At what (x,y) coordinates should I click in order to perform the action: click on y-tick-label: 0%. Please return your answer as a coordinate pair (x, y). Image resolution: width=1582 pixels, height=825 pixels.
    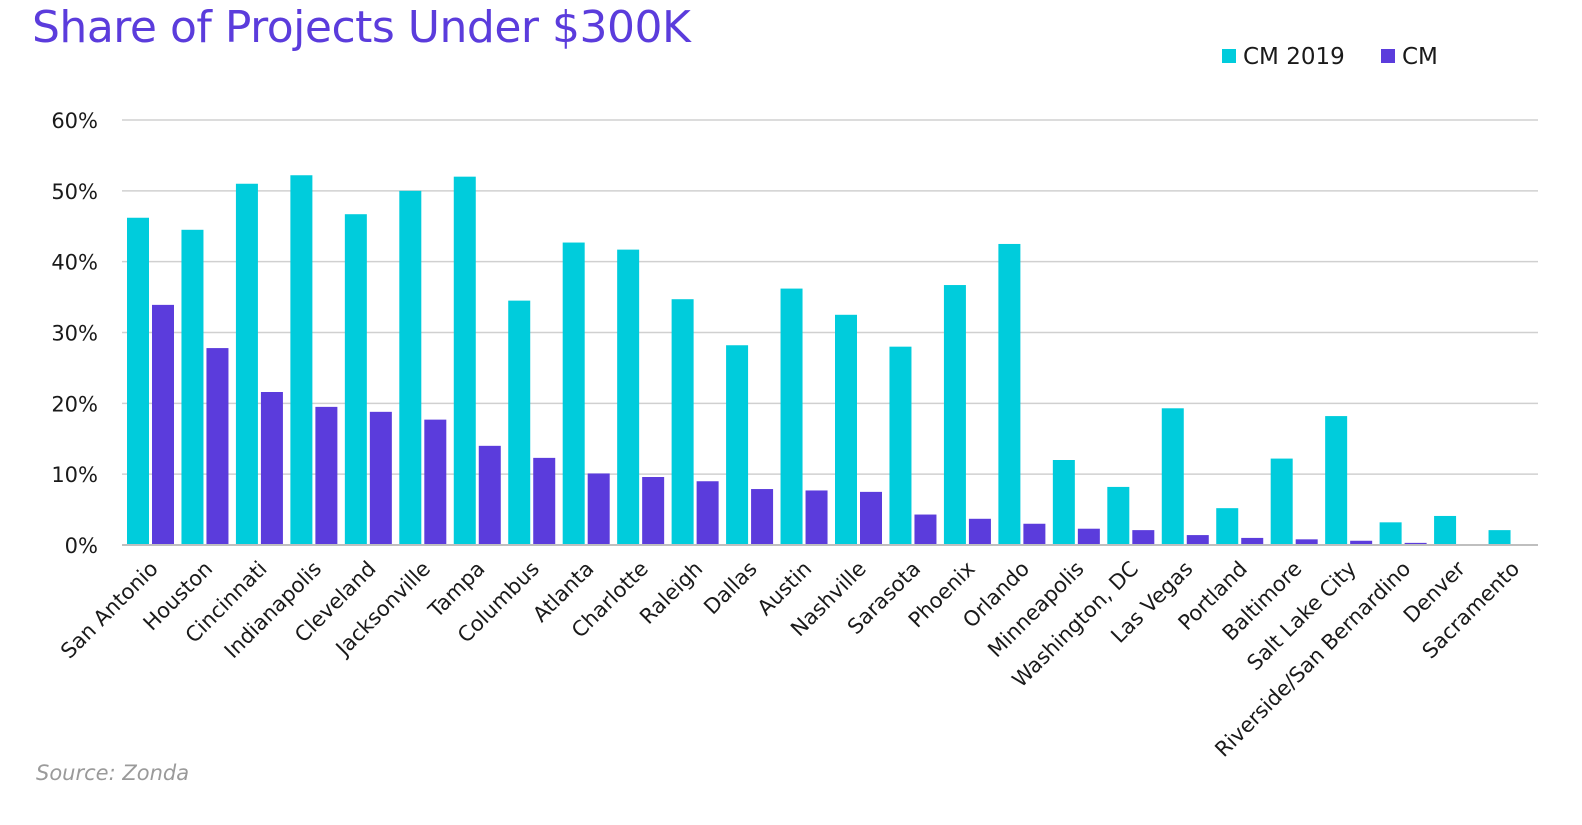
    Looking at the image, I should click on (81, 546).